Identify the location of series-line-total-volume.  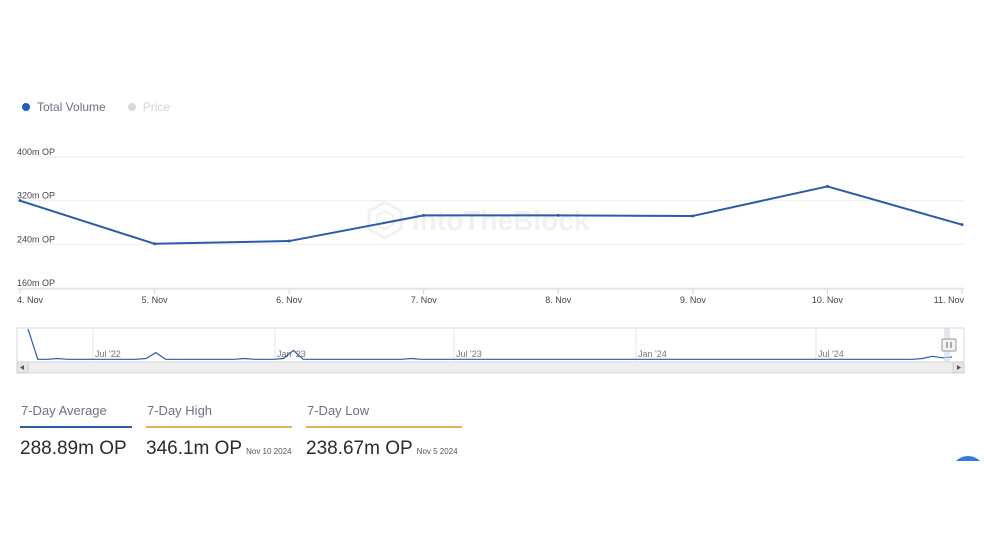
(491, 215).